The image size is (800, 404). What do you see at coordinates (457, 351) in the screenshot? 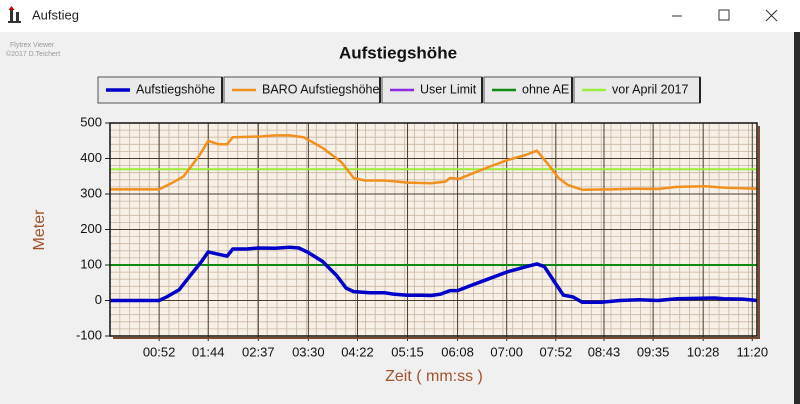
I see `x-tick-label: 06:08` at bounding box center [457, 351].